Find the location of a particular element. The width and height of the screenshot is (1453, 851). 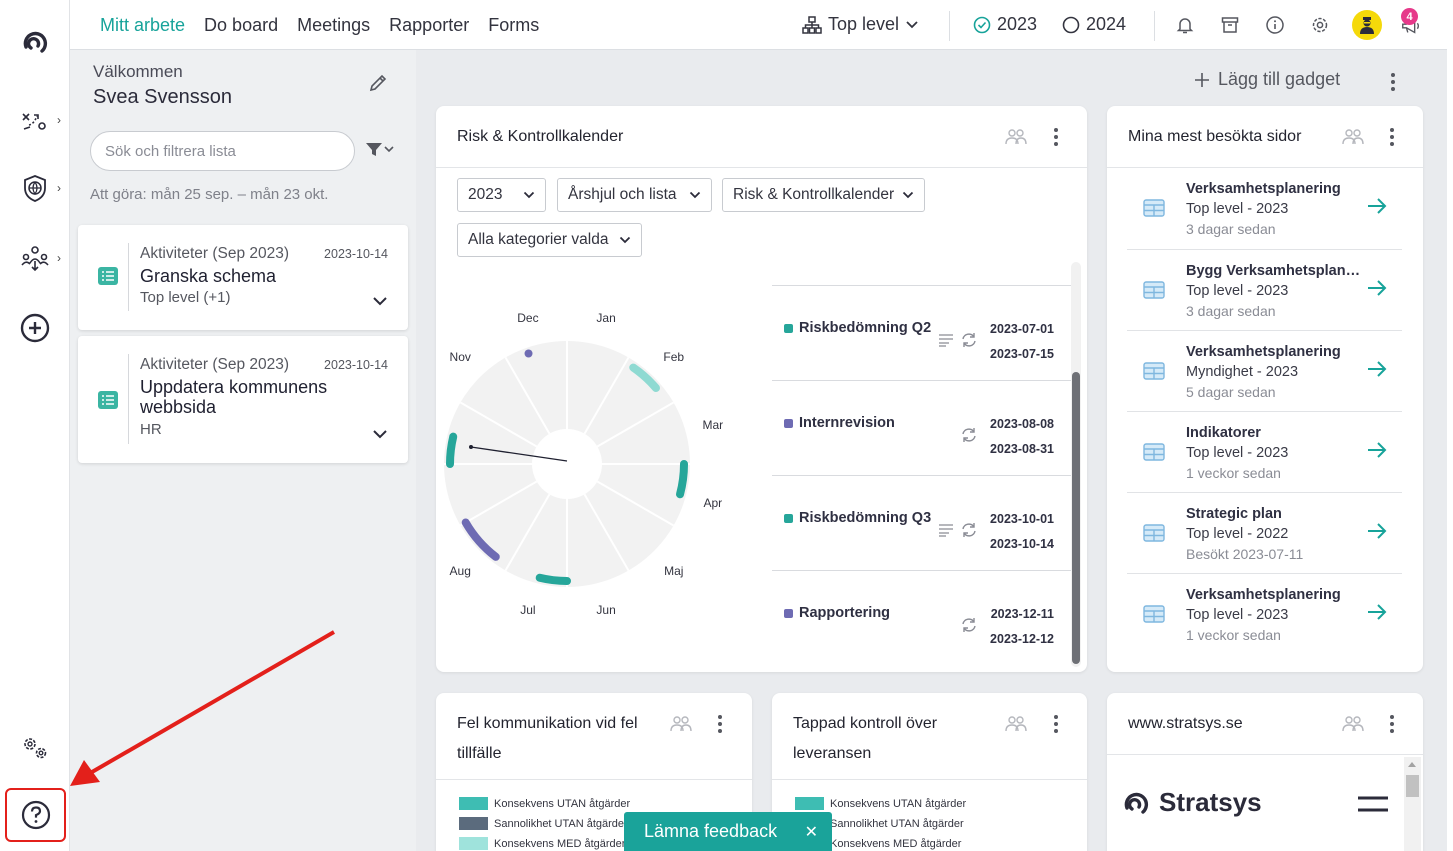

wheel-arc-okt is located at coordinates (452, 450).